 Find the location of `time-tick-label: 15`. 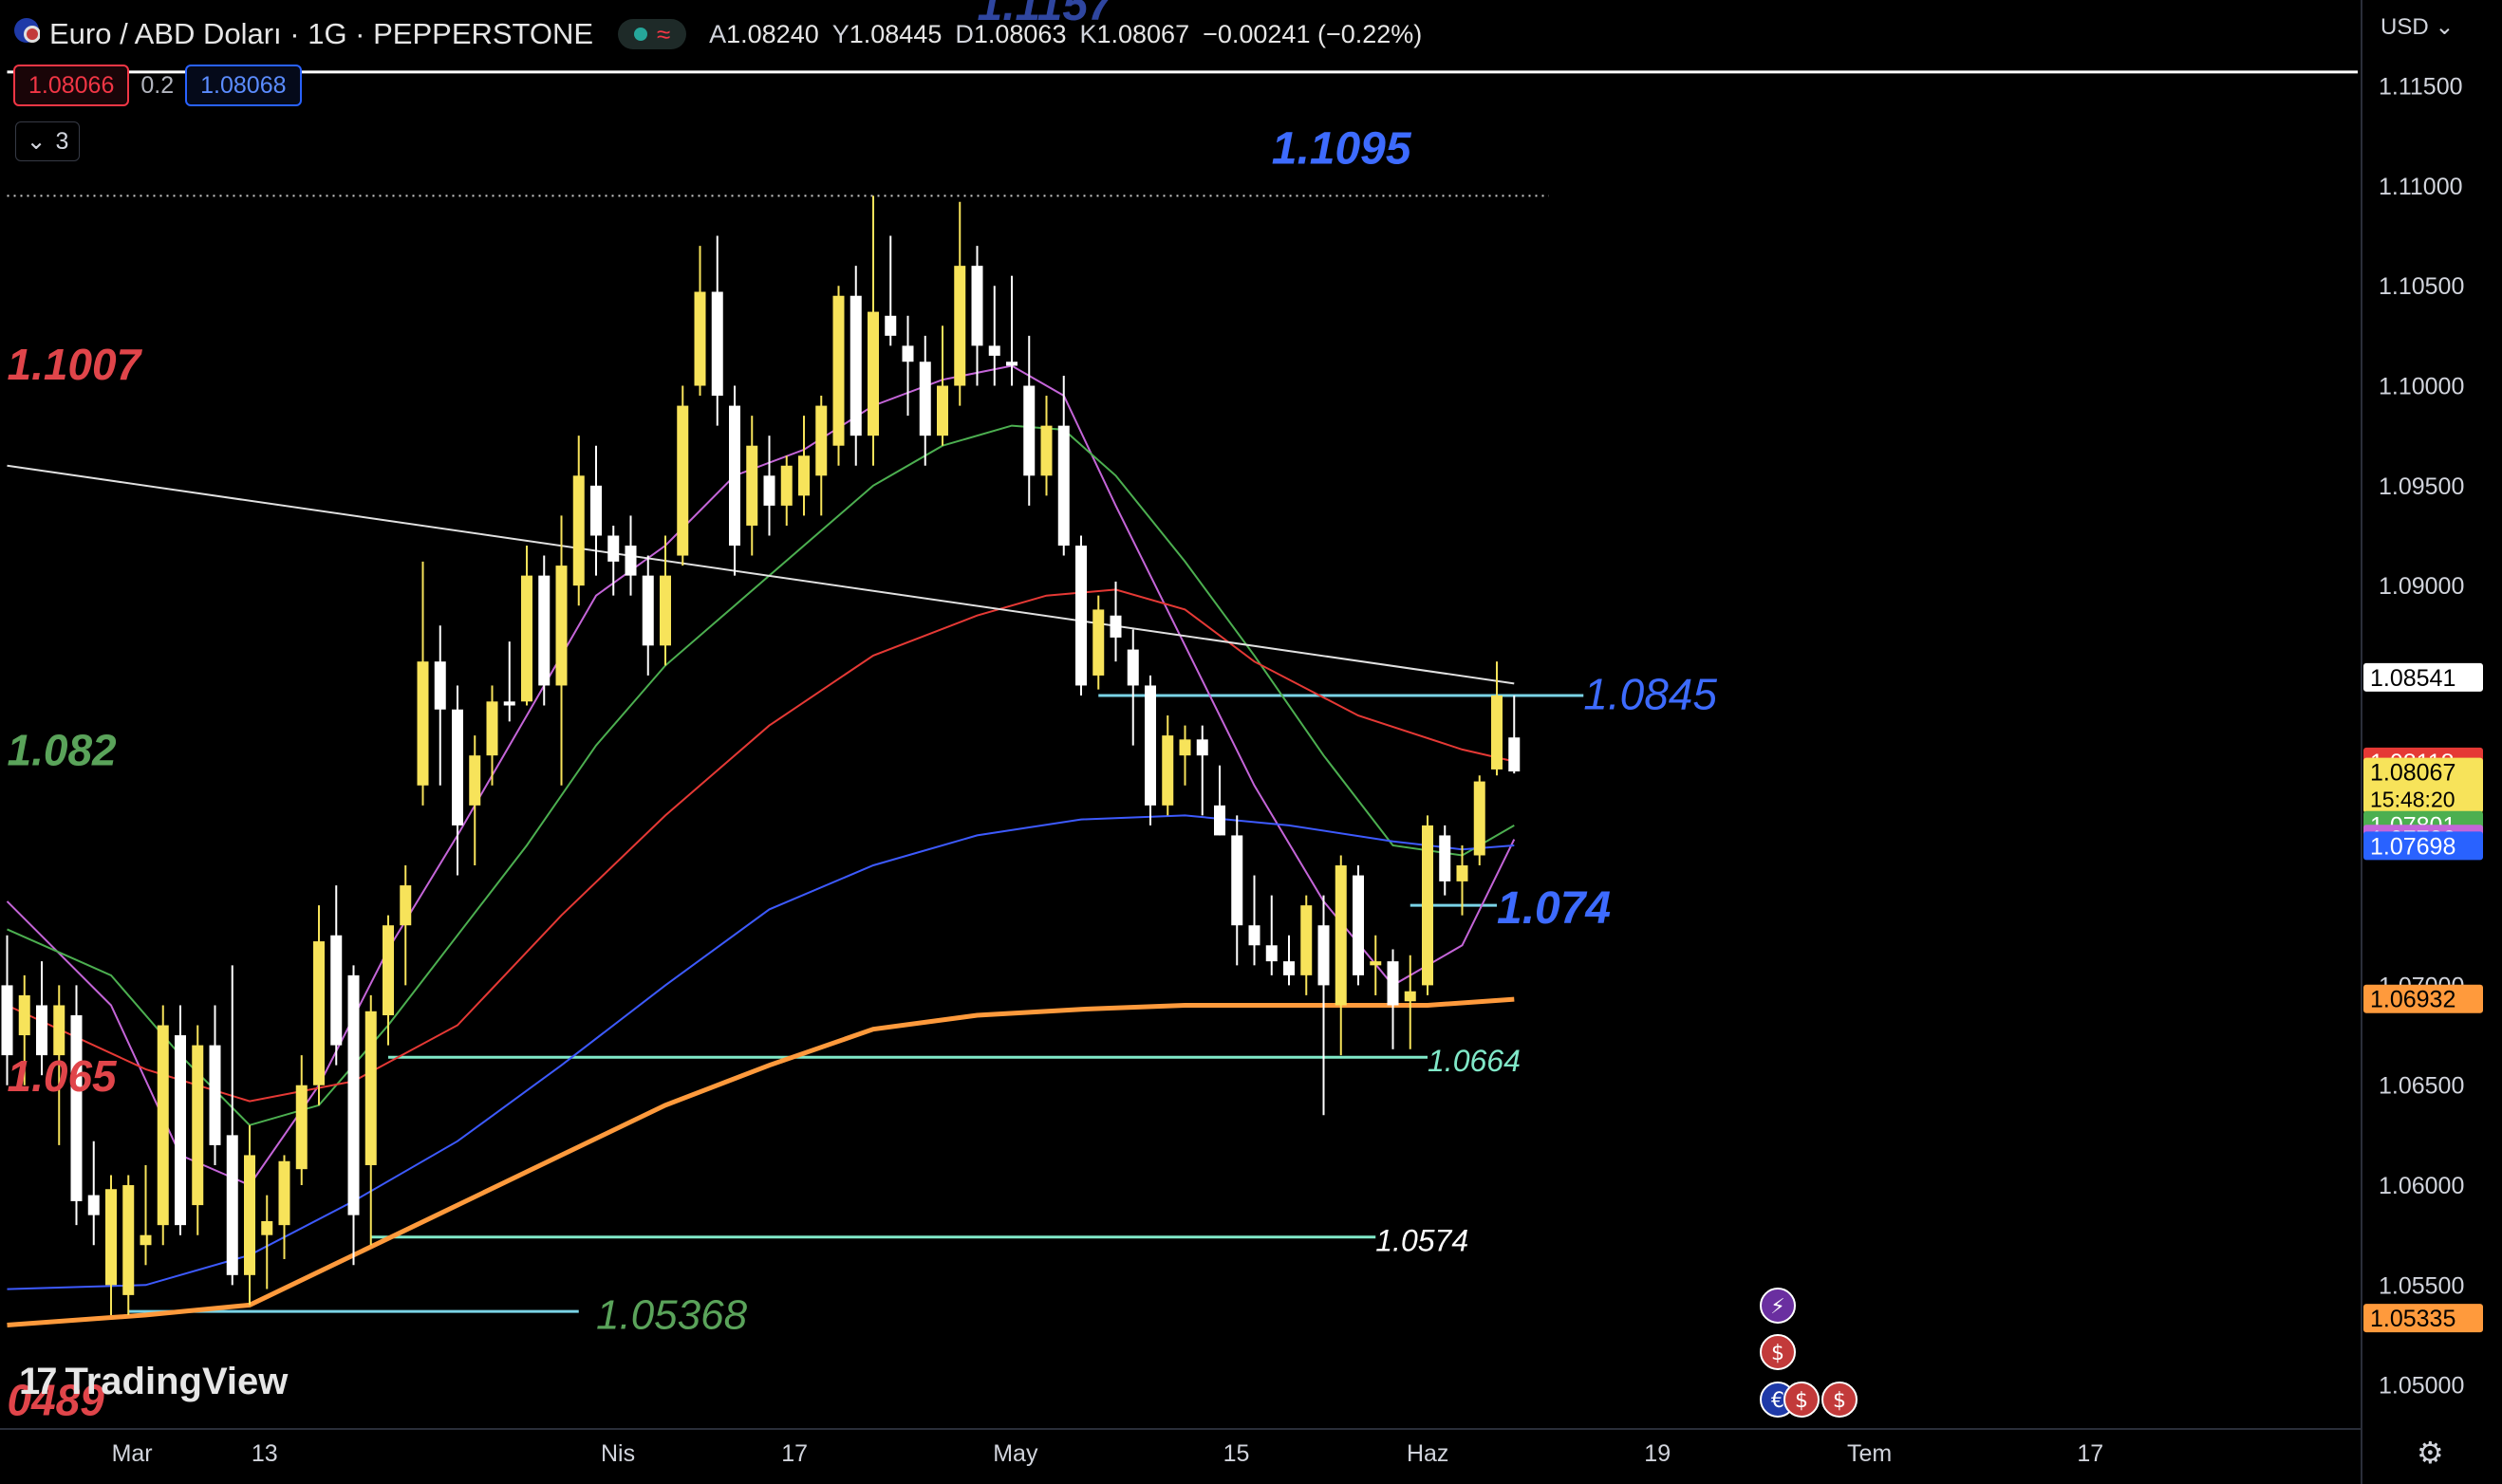

time-tick-label: 15 is located at coordinates (1236, 1453).